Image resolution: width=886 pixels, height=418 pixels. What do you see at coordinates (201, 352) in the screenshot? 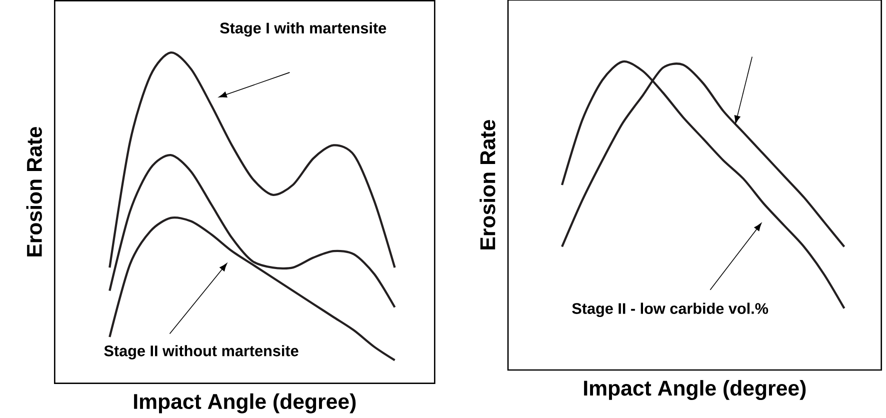
I see `annotation: Stage II without martensite` at bounding box center [201, 352].